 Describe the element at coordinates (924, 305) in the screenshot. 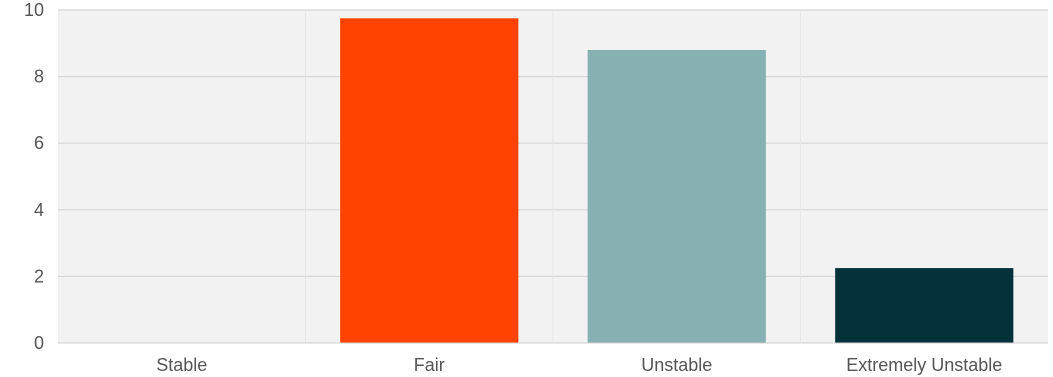

I see `bar-extremely-unstable` at that location.